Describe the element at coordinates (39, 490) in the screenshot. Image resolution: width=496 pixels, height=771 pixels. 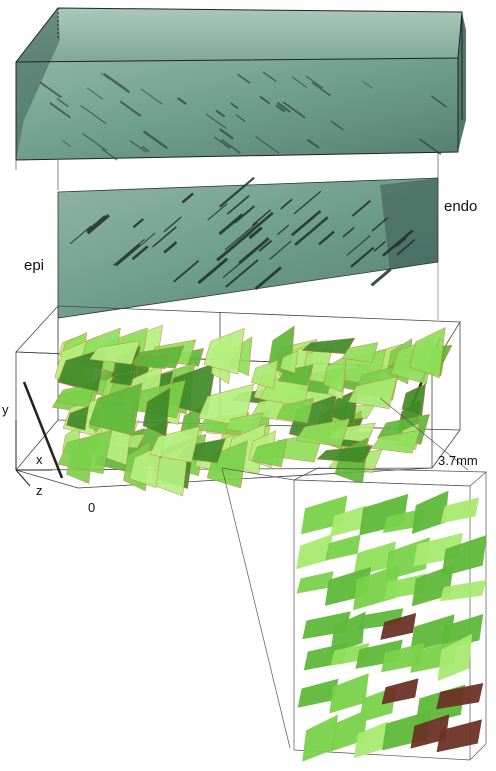
I see `axis-z-label: z` at that location.